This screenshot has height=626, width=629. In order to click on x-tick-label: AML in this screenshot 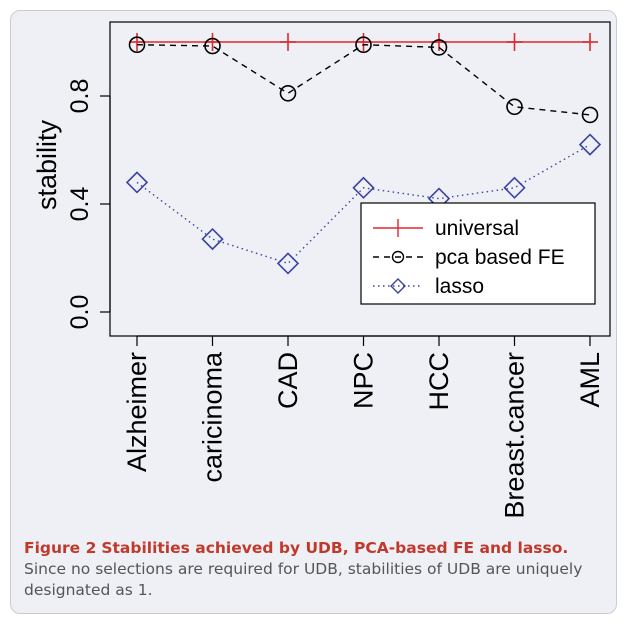, I will do `click(590, 380)`.